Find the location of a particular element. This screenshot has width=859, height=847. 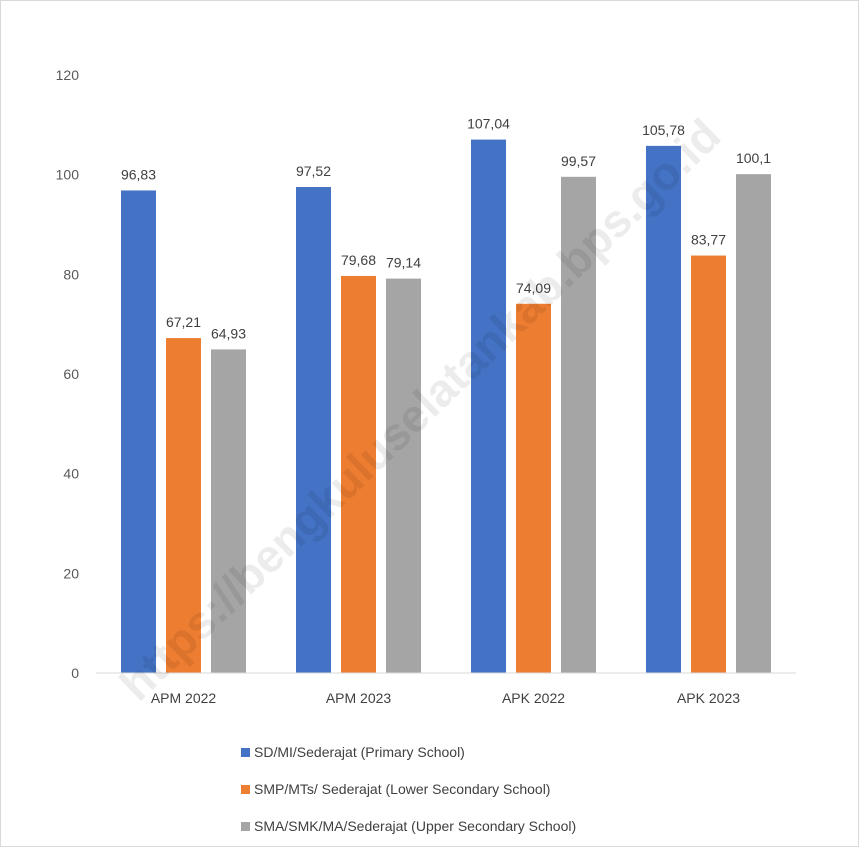

data-label: 74,09 is located at coordinates (533, 288).